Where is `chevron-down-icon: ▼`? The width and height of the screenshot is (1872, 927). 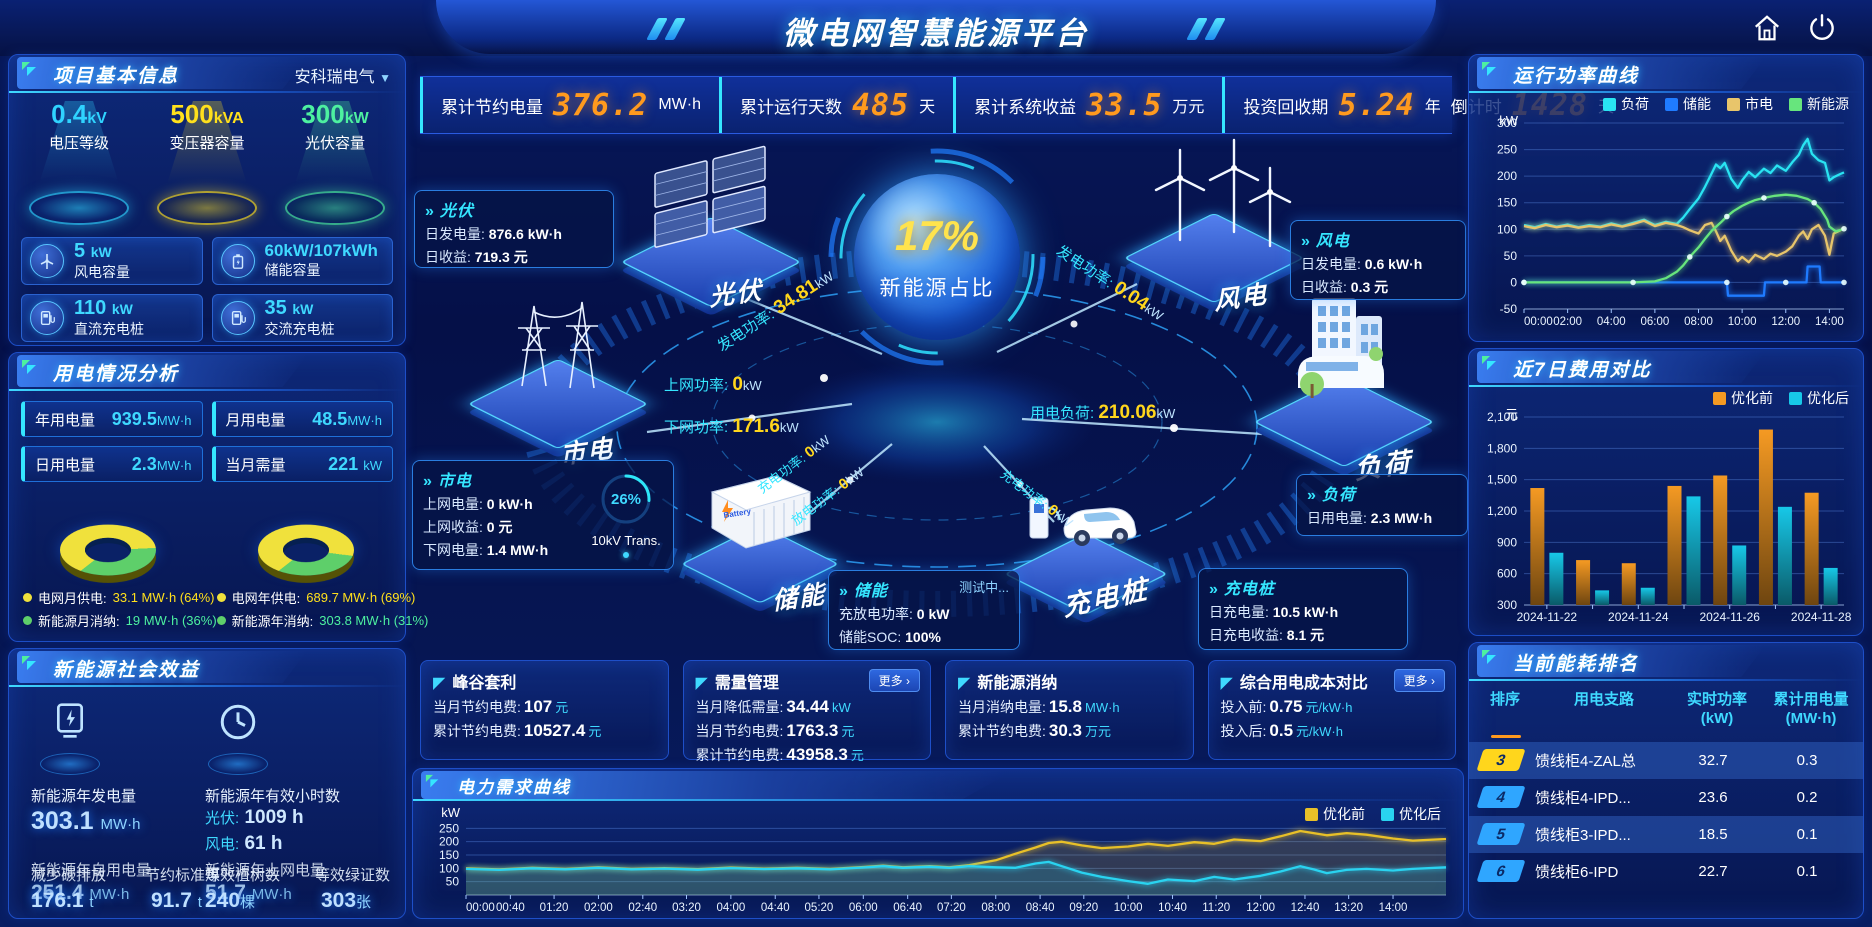 chevron-down-icon: ▼ is located at coordinates (385, 78).